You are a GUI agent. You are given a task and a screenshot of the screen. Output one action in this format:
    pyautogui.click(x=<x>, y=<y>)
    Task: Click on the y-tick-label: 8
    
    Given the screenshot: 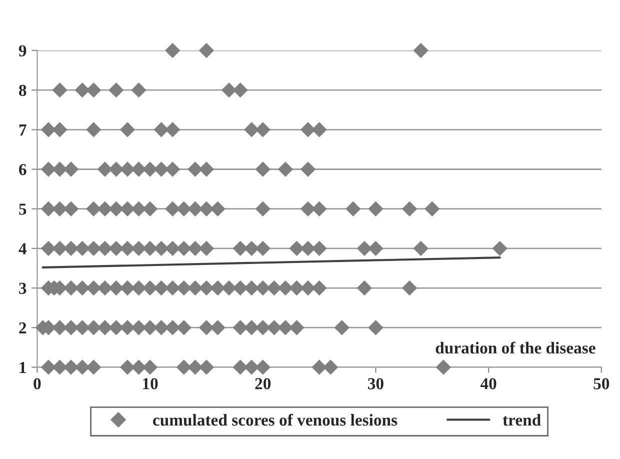 What is the action you would take?
    pyautogui.click(x=22, y=90)
    